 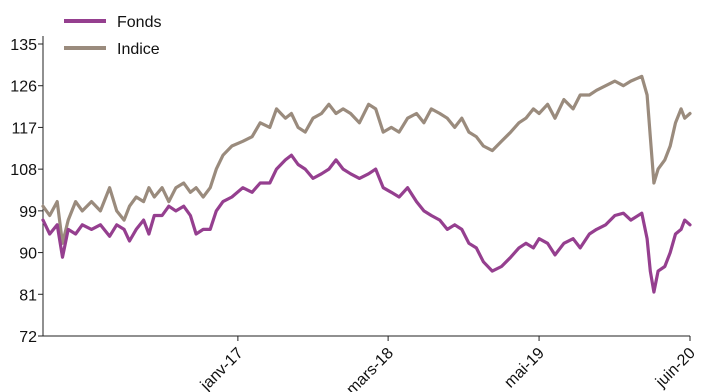 What do you see at coordinates (23, 170) in the screenshot?
I see `y-tick-label: 108` at bounding box center [23, 170].